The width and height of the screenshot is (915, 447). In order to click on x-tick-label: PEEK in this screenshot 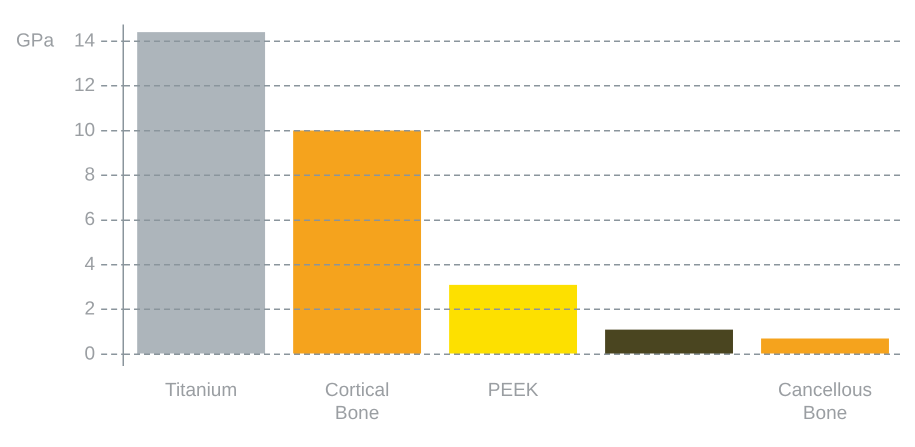, I will do `click(513, 391)`.